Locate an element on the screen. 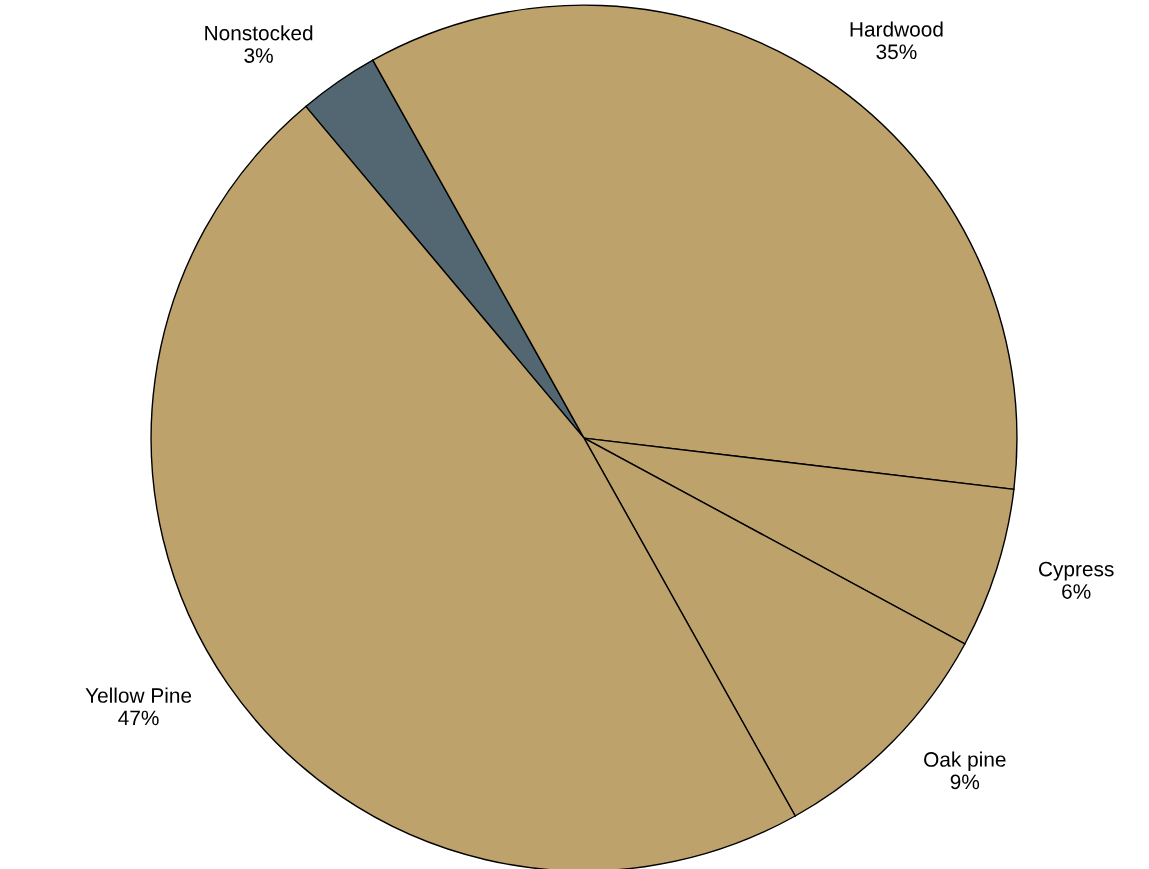 The height and width of the screenshot is (869, 1149). slice-label: Nonstocked is located at coordinates (259, 33).